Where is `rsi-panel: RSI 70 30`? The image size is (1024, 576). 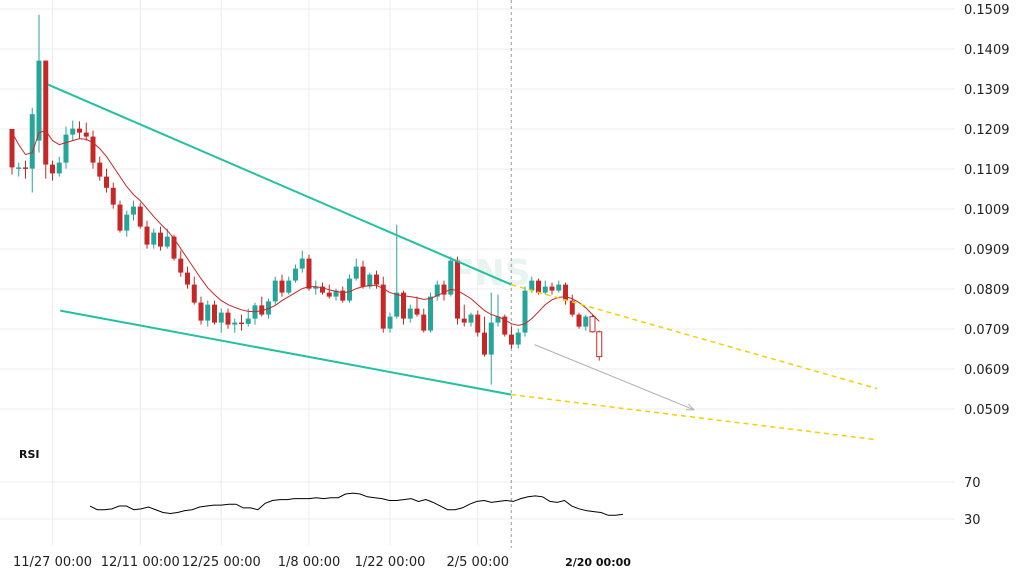 rsi-panel: RSI 70 30 is located at coordinates (500, 488).